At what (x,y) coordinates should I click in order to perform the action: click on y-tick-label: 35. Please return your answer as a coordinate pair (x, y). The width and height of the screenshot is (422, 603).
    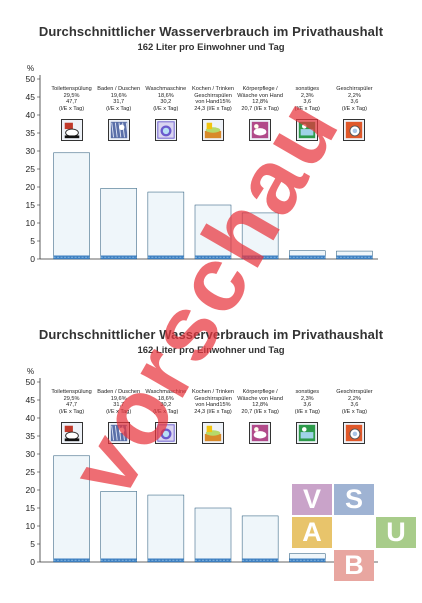
    Looking at the image, I should click on (31, 436).